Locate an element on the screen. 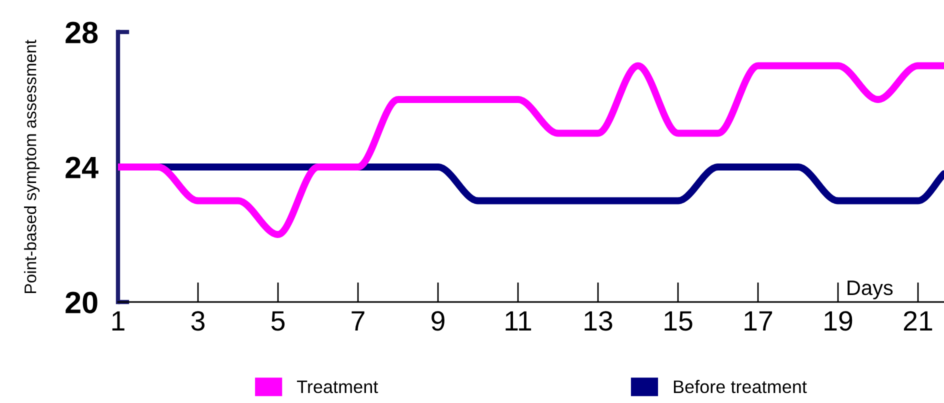 The height and width of the screenshot is (403, 944). x-tick-label: 19 is located at coordinates (838, 321).